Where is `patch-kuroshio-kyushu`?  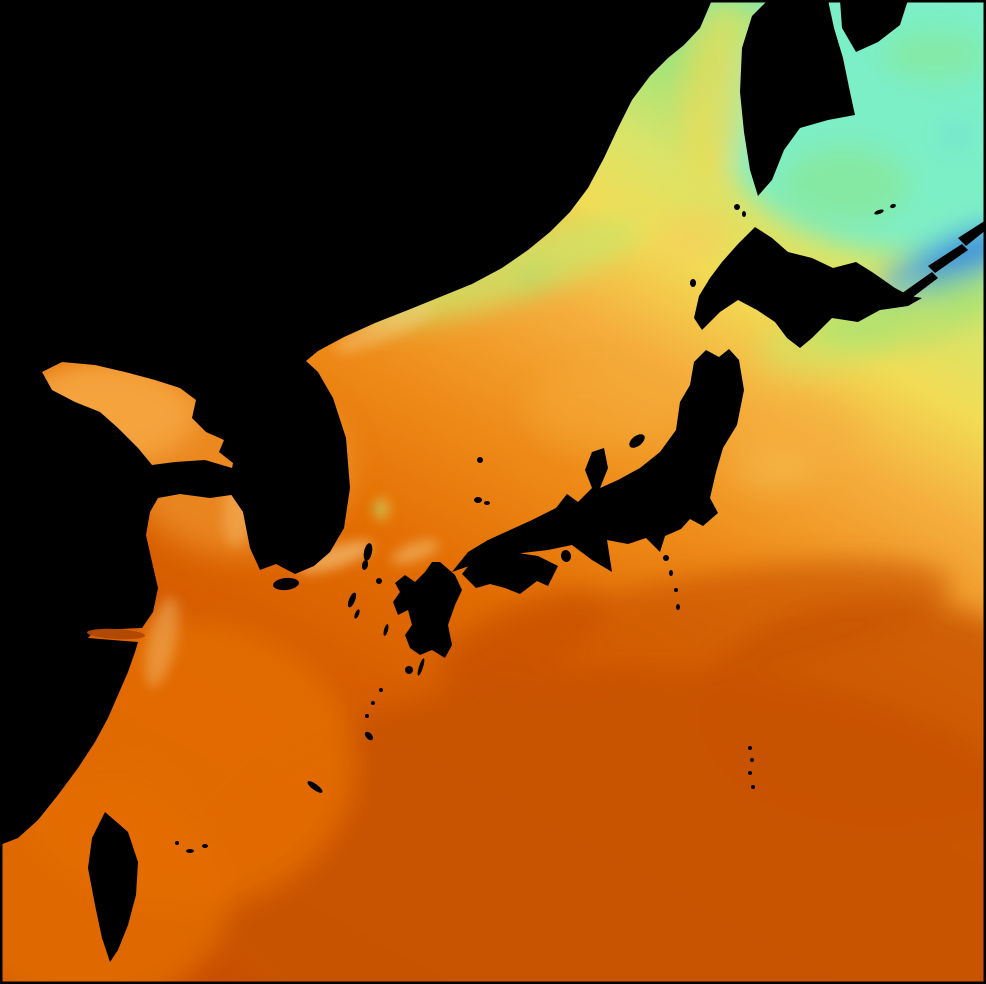
patch-kuroshio-kyushu is located at coordinates (520, 640).